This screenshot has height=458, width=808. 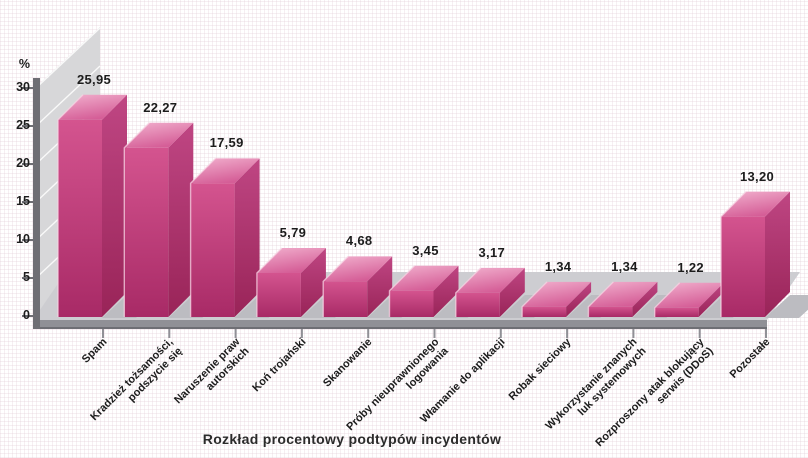 I want to click on bar-value-label: 5,79, so click(x=293, y=232).